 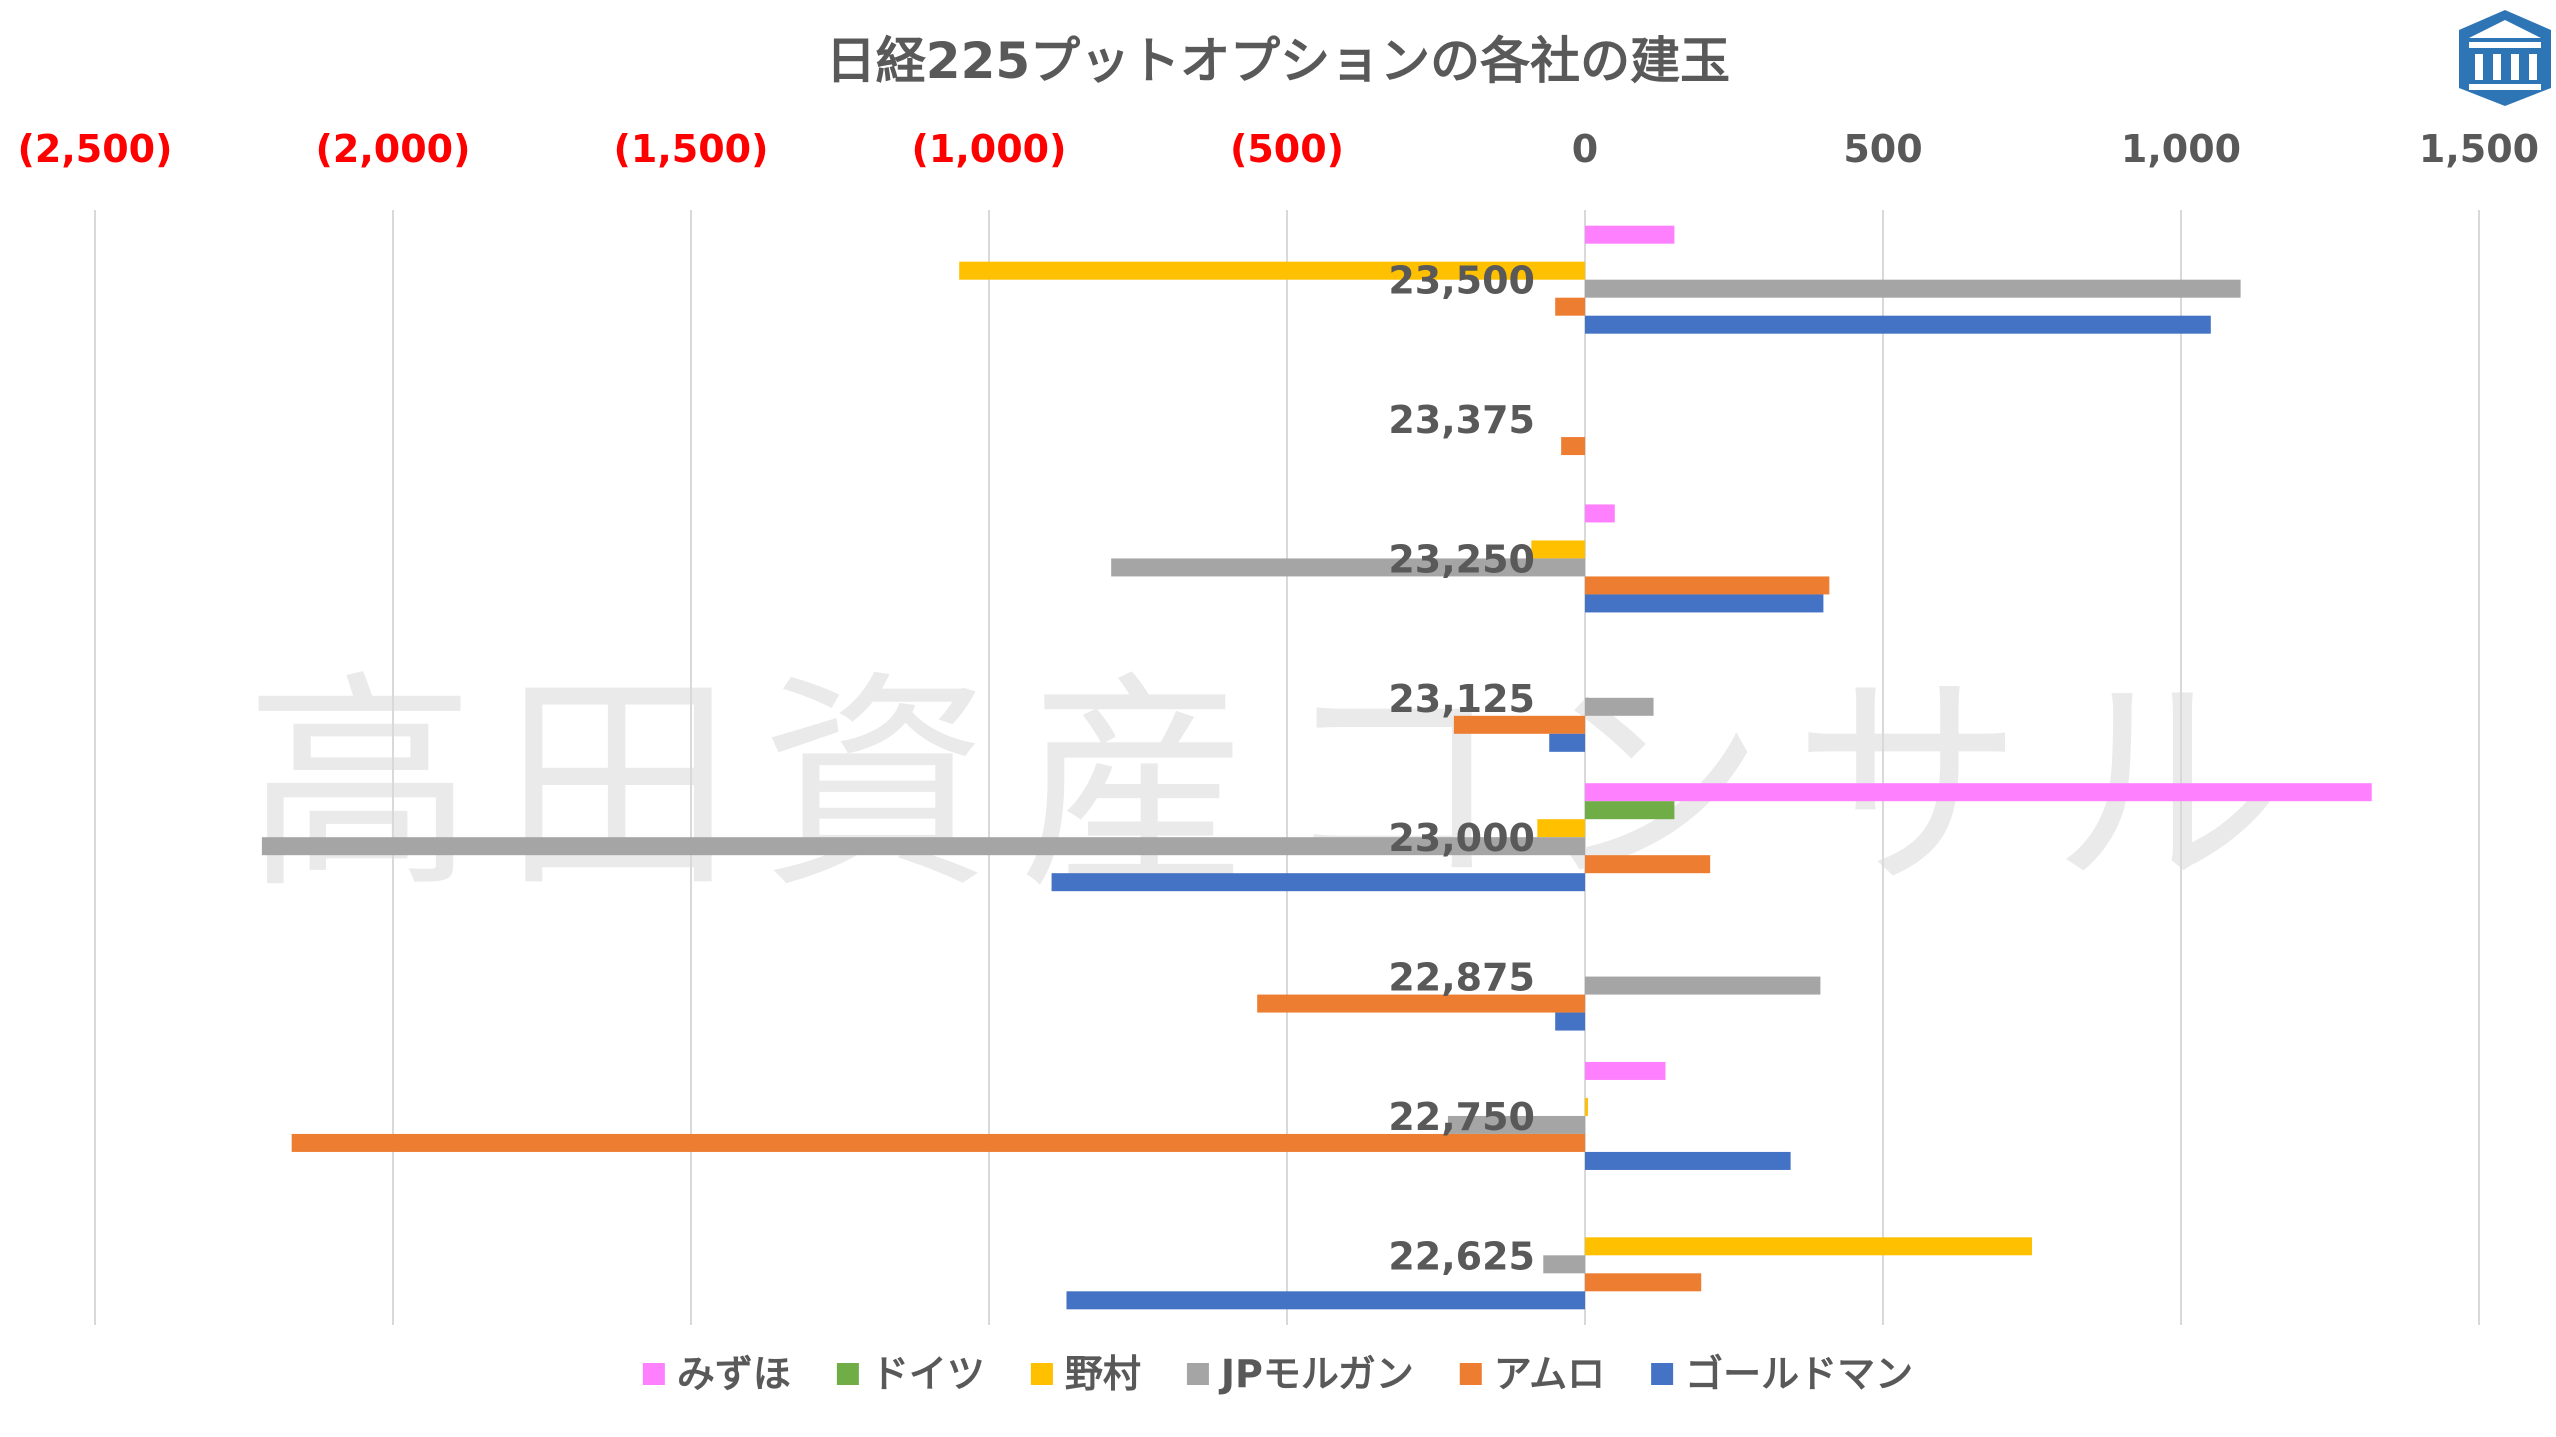 I want to click on category-label: 22,750, so click(x=1461, y=1117).